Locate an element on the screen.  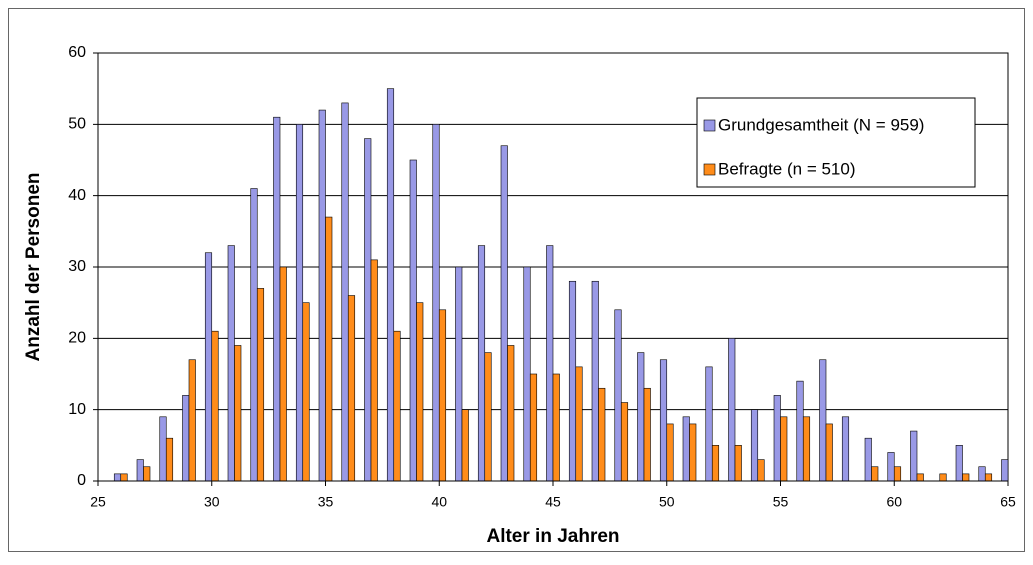
y-tick-label: 60 is located at coordinates (77, 52).